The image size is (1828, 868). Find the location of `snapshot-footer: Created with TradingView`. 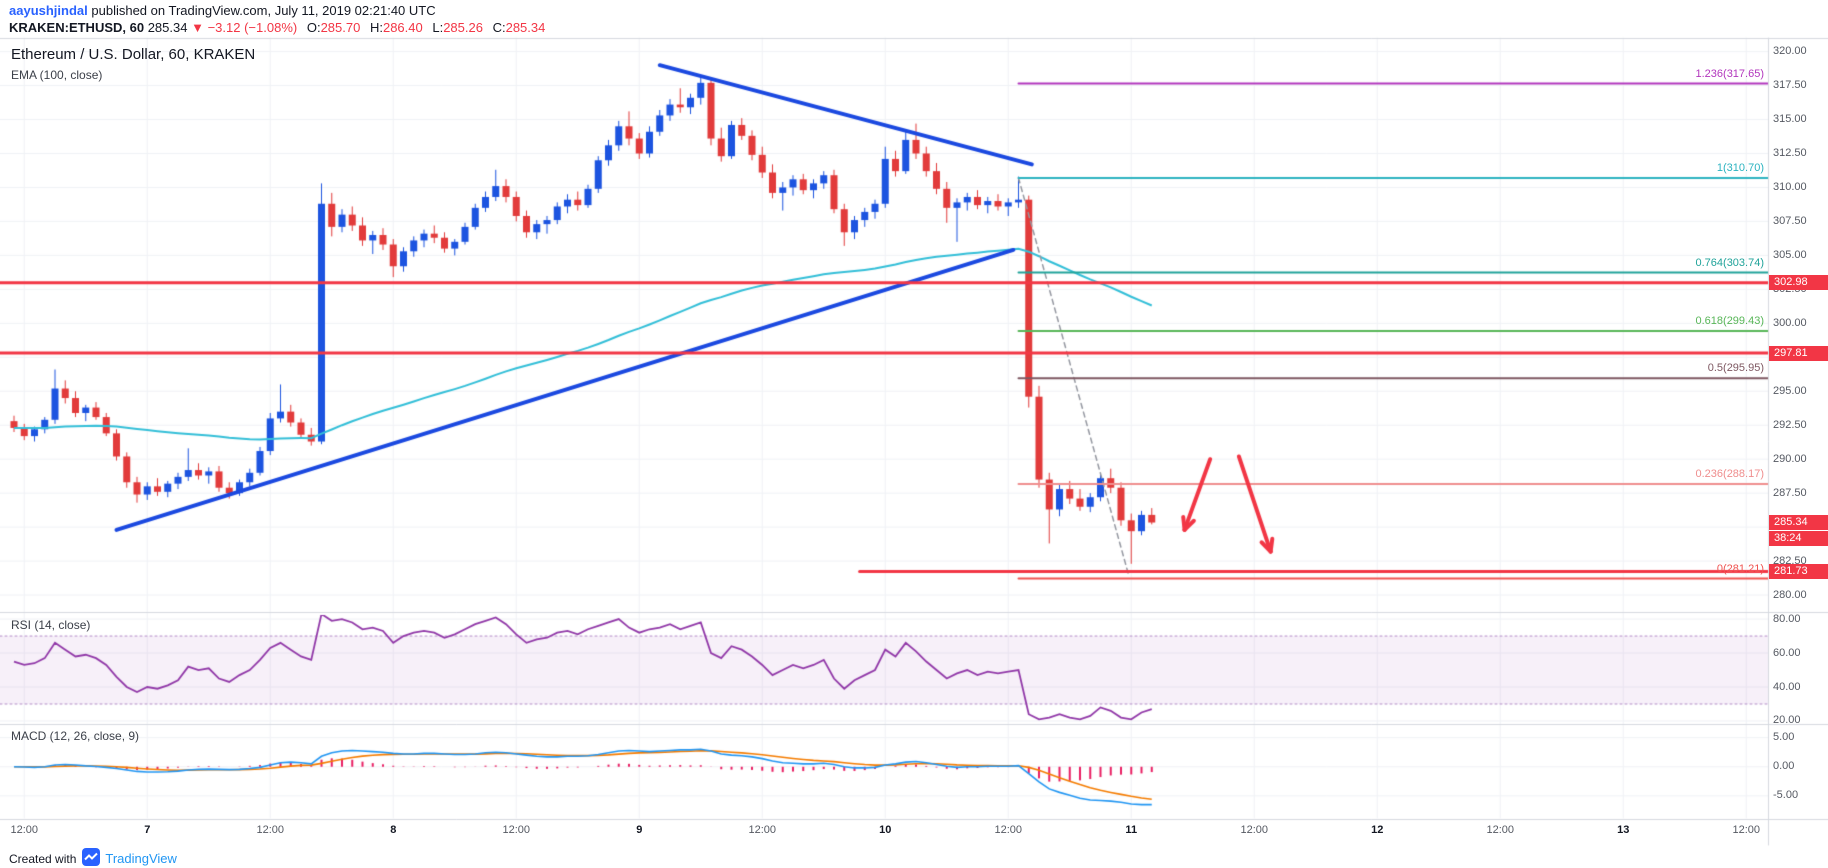

snapshot-footer: Created with TradingView is located at coordinates (93, 858).